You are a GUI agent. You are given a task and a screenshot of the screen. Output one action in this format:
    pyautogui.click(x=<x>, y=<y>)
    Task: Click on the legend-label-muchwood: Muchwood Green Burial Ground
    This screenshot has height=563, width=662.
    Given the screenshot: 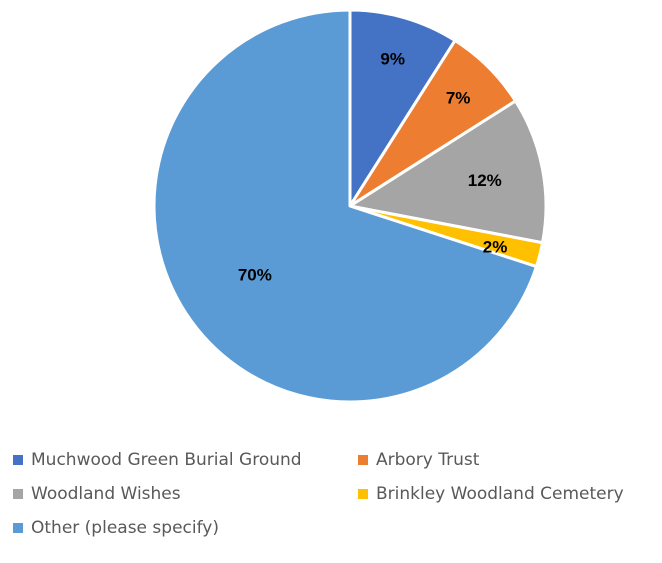 What is the action you would take?
    pyautogui.click(x=166, y=460)
    